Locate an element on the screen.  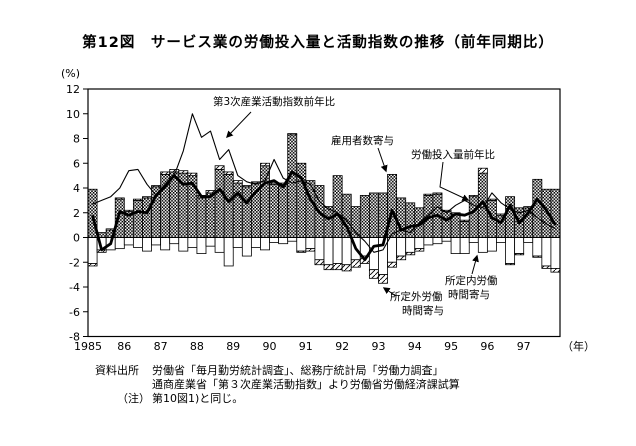
x-year-label: 86 is located at coordinates (124, 346).